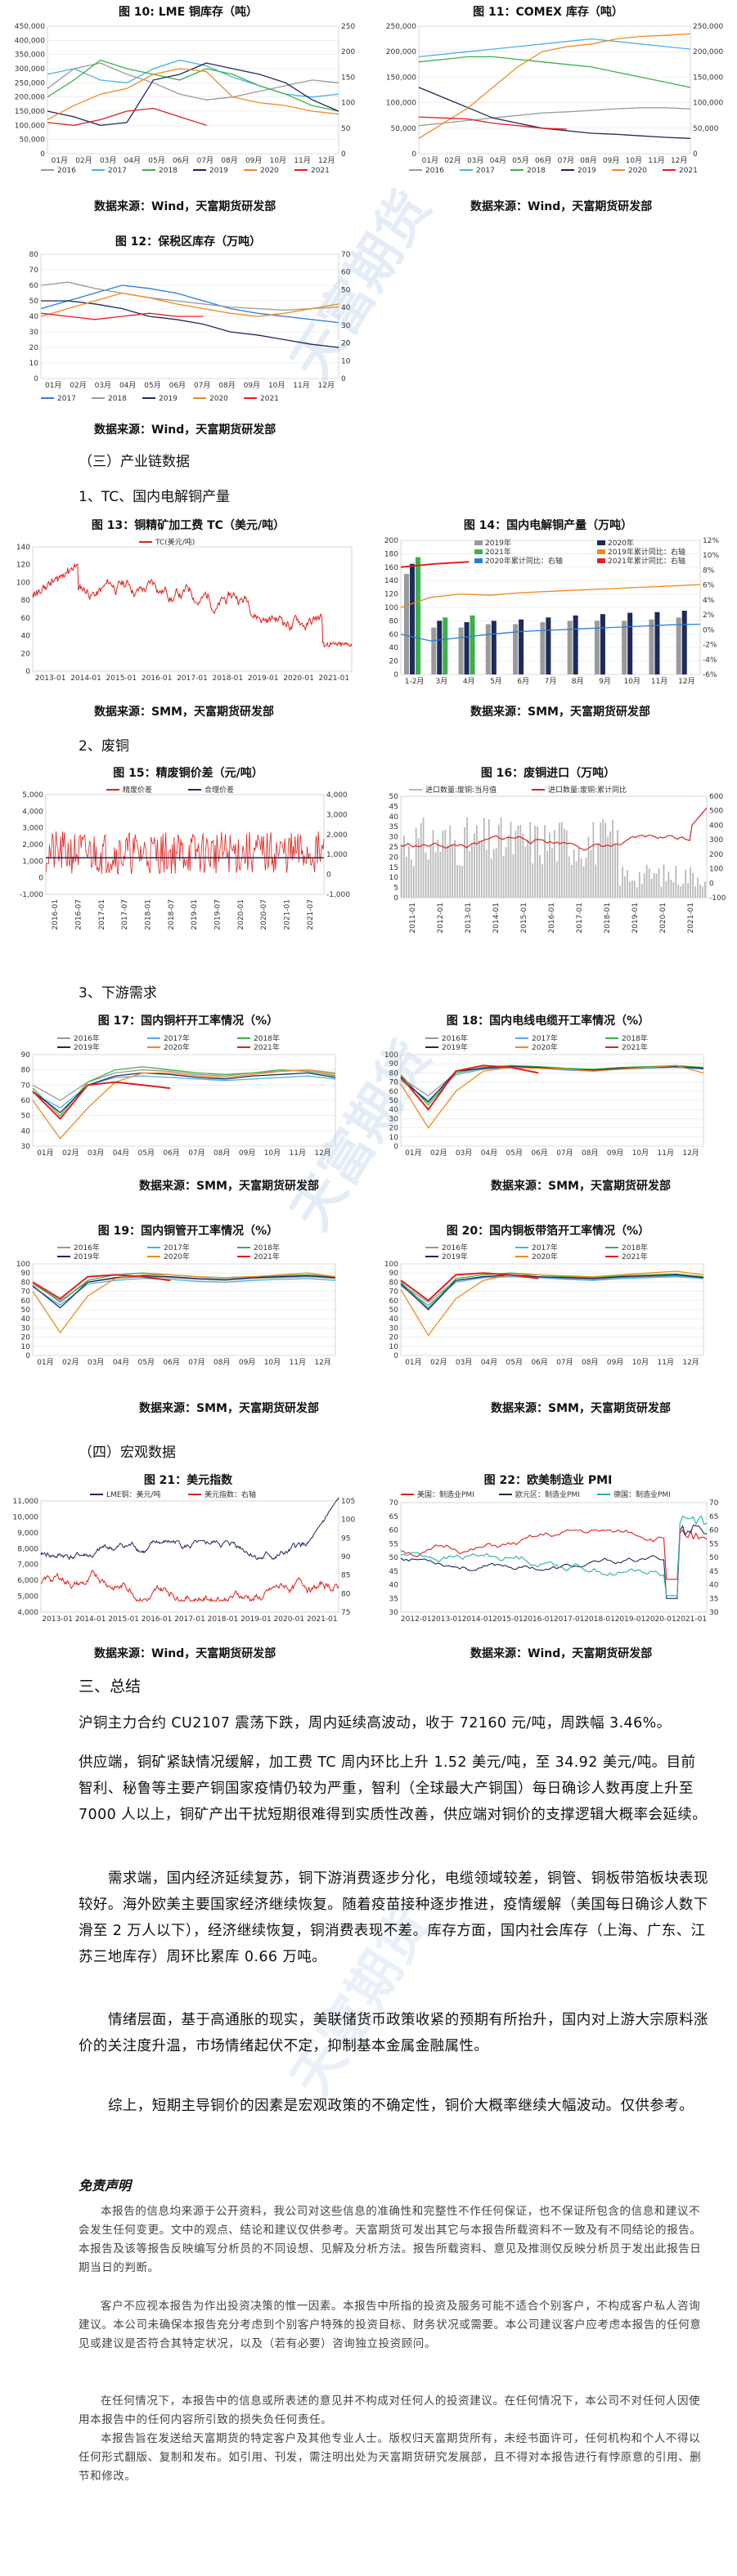  What do you see at coordinates (455, 1038) in the screenshot?
I see `legend-label: 2016年` at bounding box center [455, 1038].